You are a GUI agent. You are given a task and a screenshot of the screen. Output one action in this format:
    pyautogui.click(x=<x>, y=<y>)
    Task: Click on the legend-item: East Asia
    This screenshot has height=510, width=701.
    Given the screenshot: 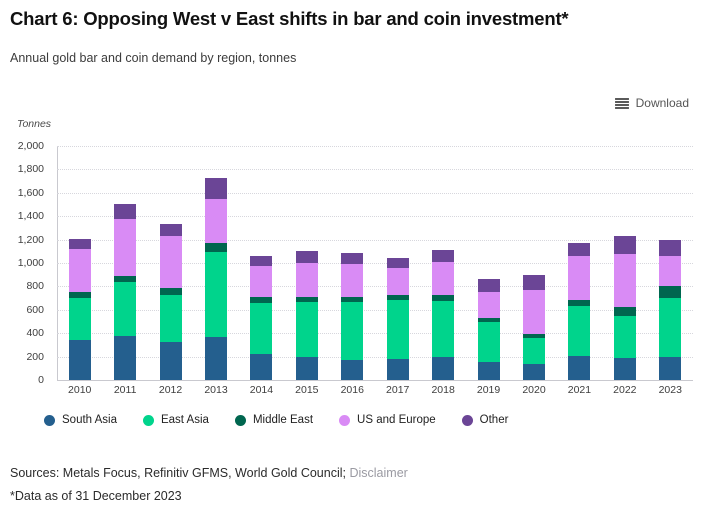 What is the action you would take?
    pyautogui.click(x=175, y=420)
    